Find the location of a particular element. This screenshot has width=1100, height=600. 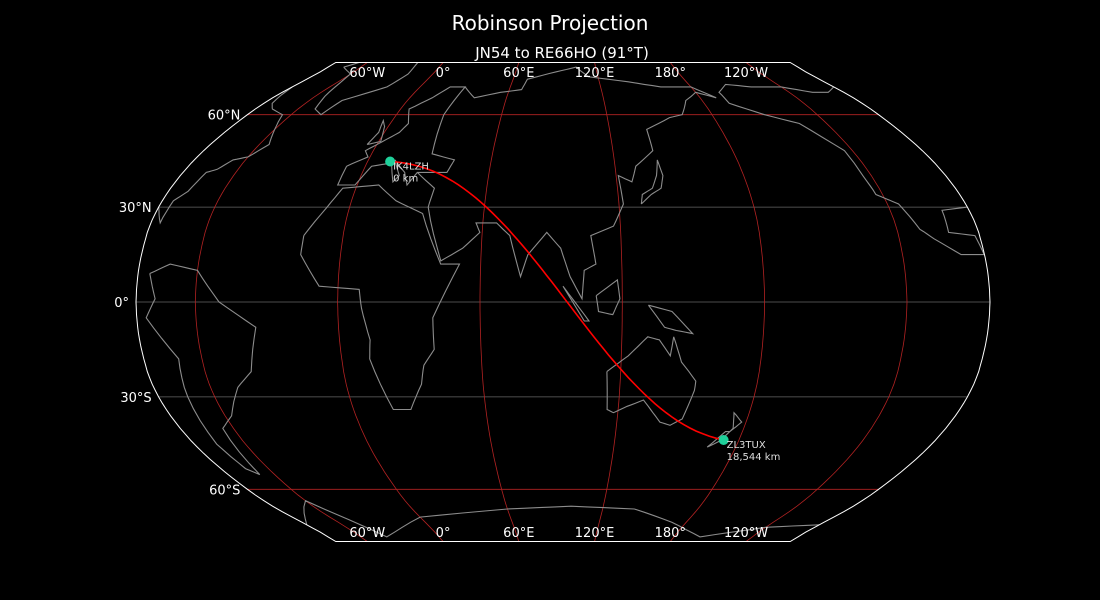

map-subtitle: JN54 to RE66HO (91°T) is located at coordinates (561, 53).